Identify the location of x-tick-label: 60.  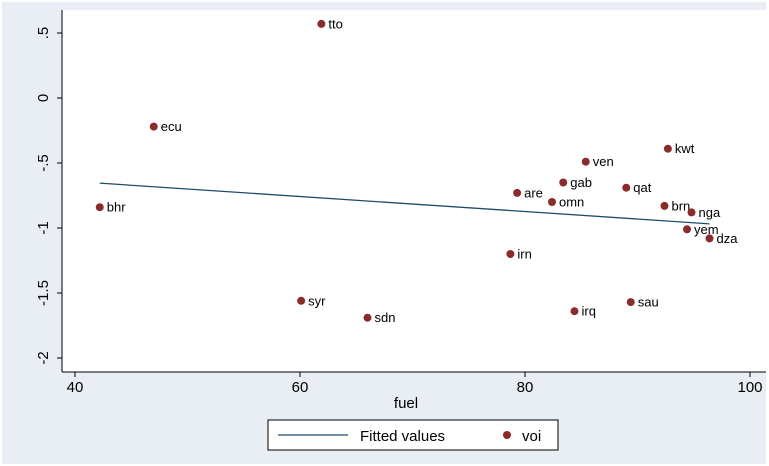
(300, 387).